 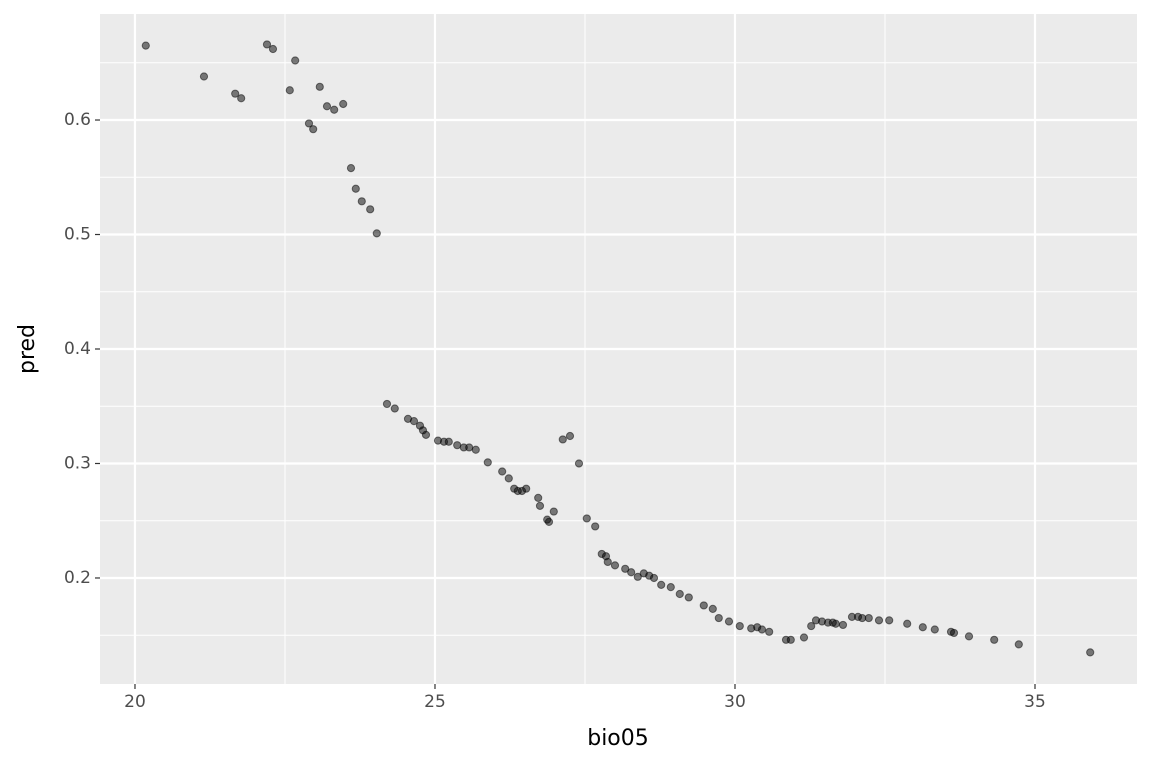 I want to click on y-tick-label: 0.6, so click(x=77, y=120).